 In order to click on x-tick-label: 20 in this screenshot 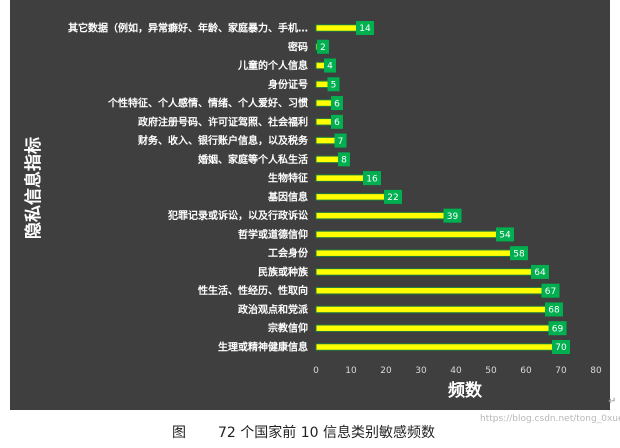, I will do `click(386, 371)`.